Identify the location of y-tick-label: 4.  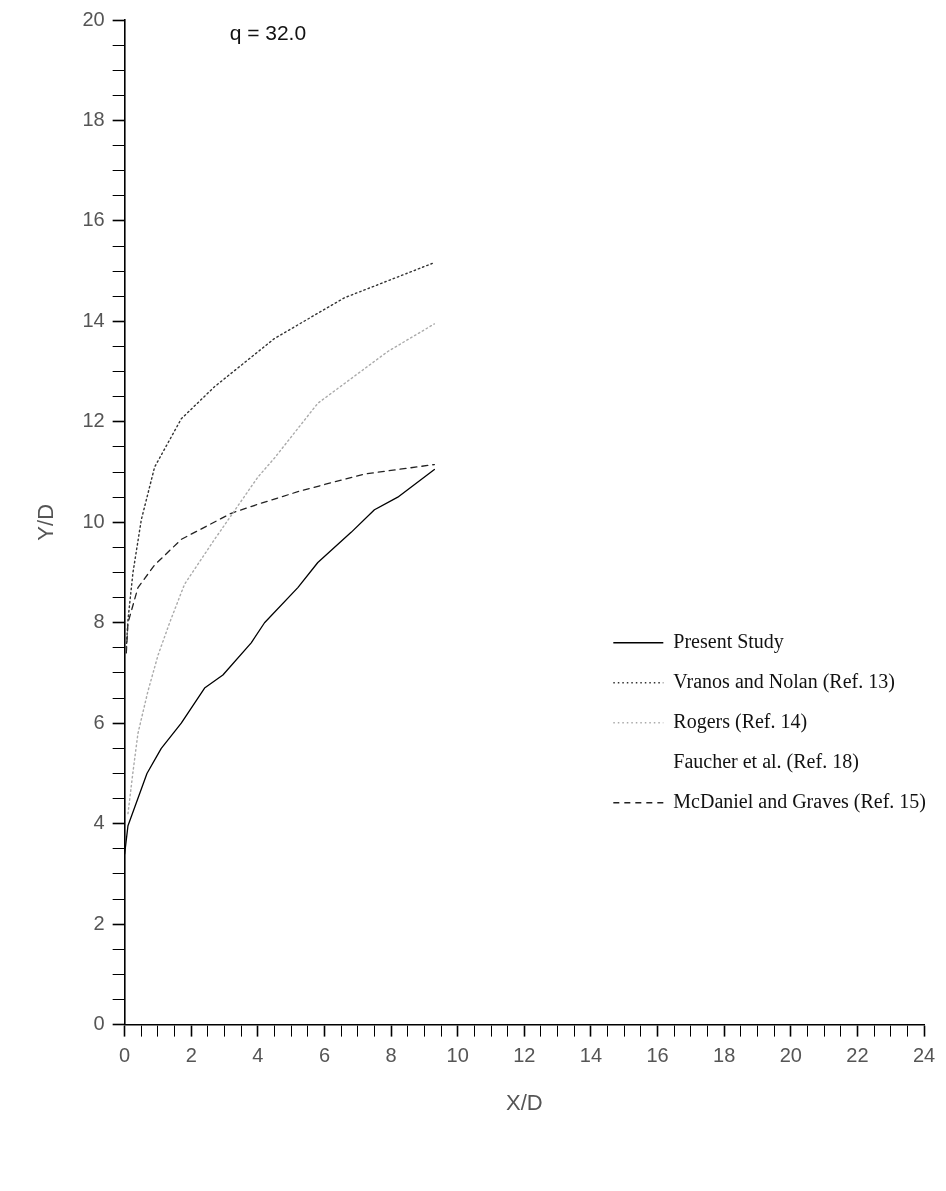
(99, 822).